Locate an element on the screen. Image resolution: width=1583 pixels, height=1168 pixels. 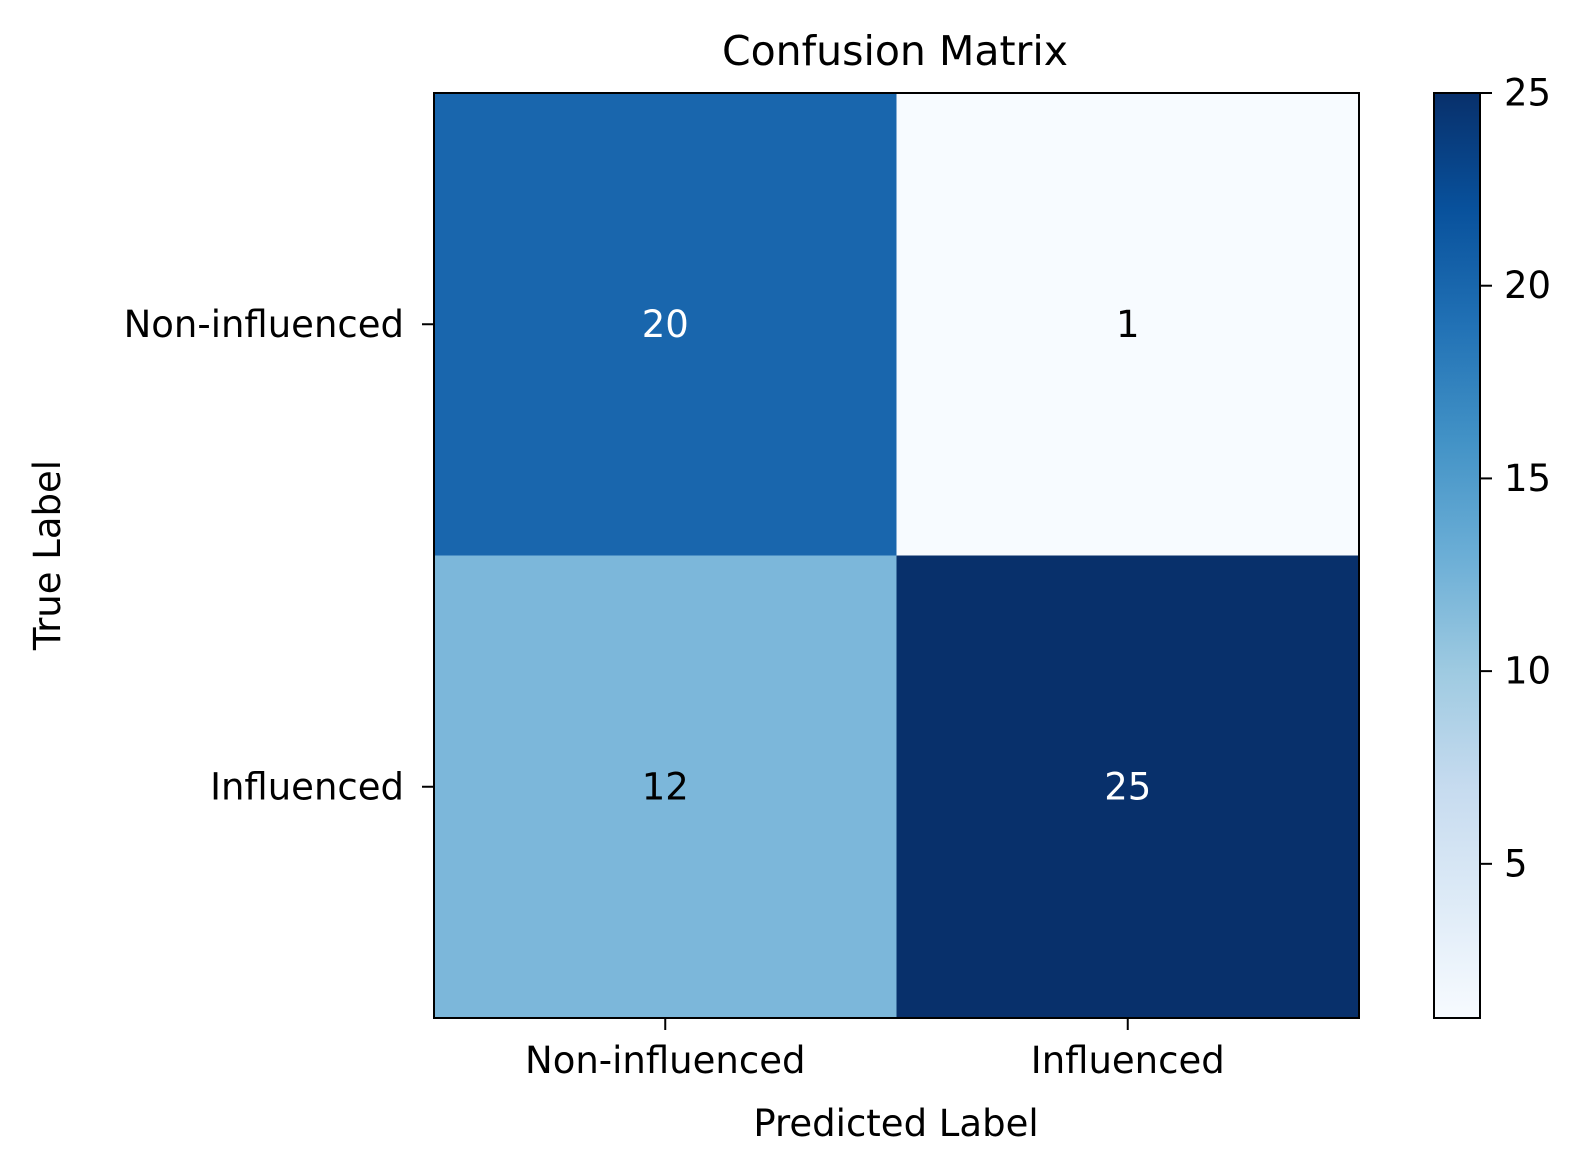
colorbar-tick-label: 20 is located at coordinates (1527, 285).